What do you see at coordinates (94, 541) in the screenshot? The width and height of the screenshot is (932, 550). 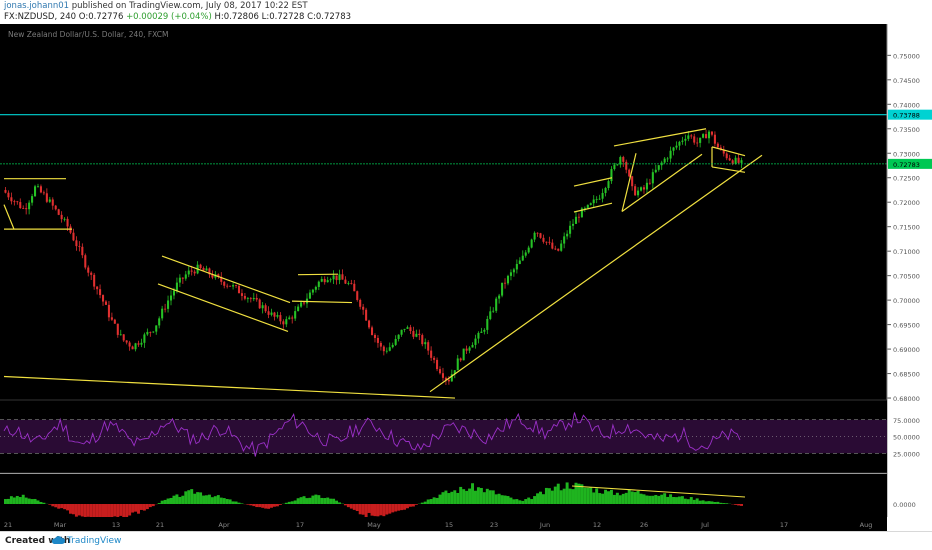 I see `tradingview-brand-link: TradingView` at bounding box center [94, 541].